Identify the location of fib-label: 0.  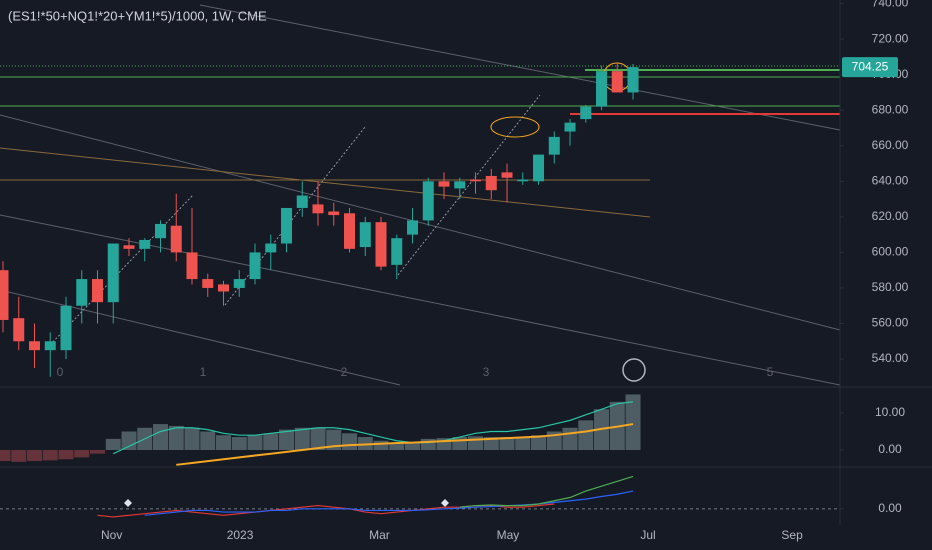
(60, 372).